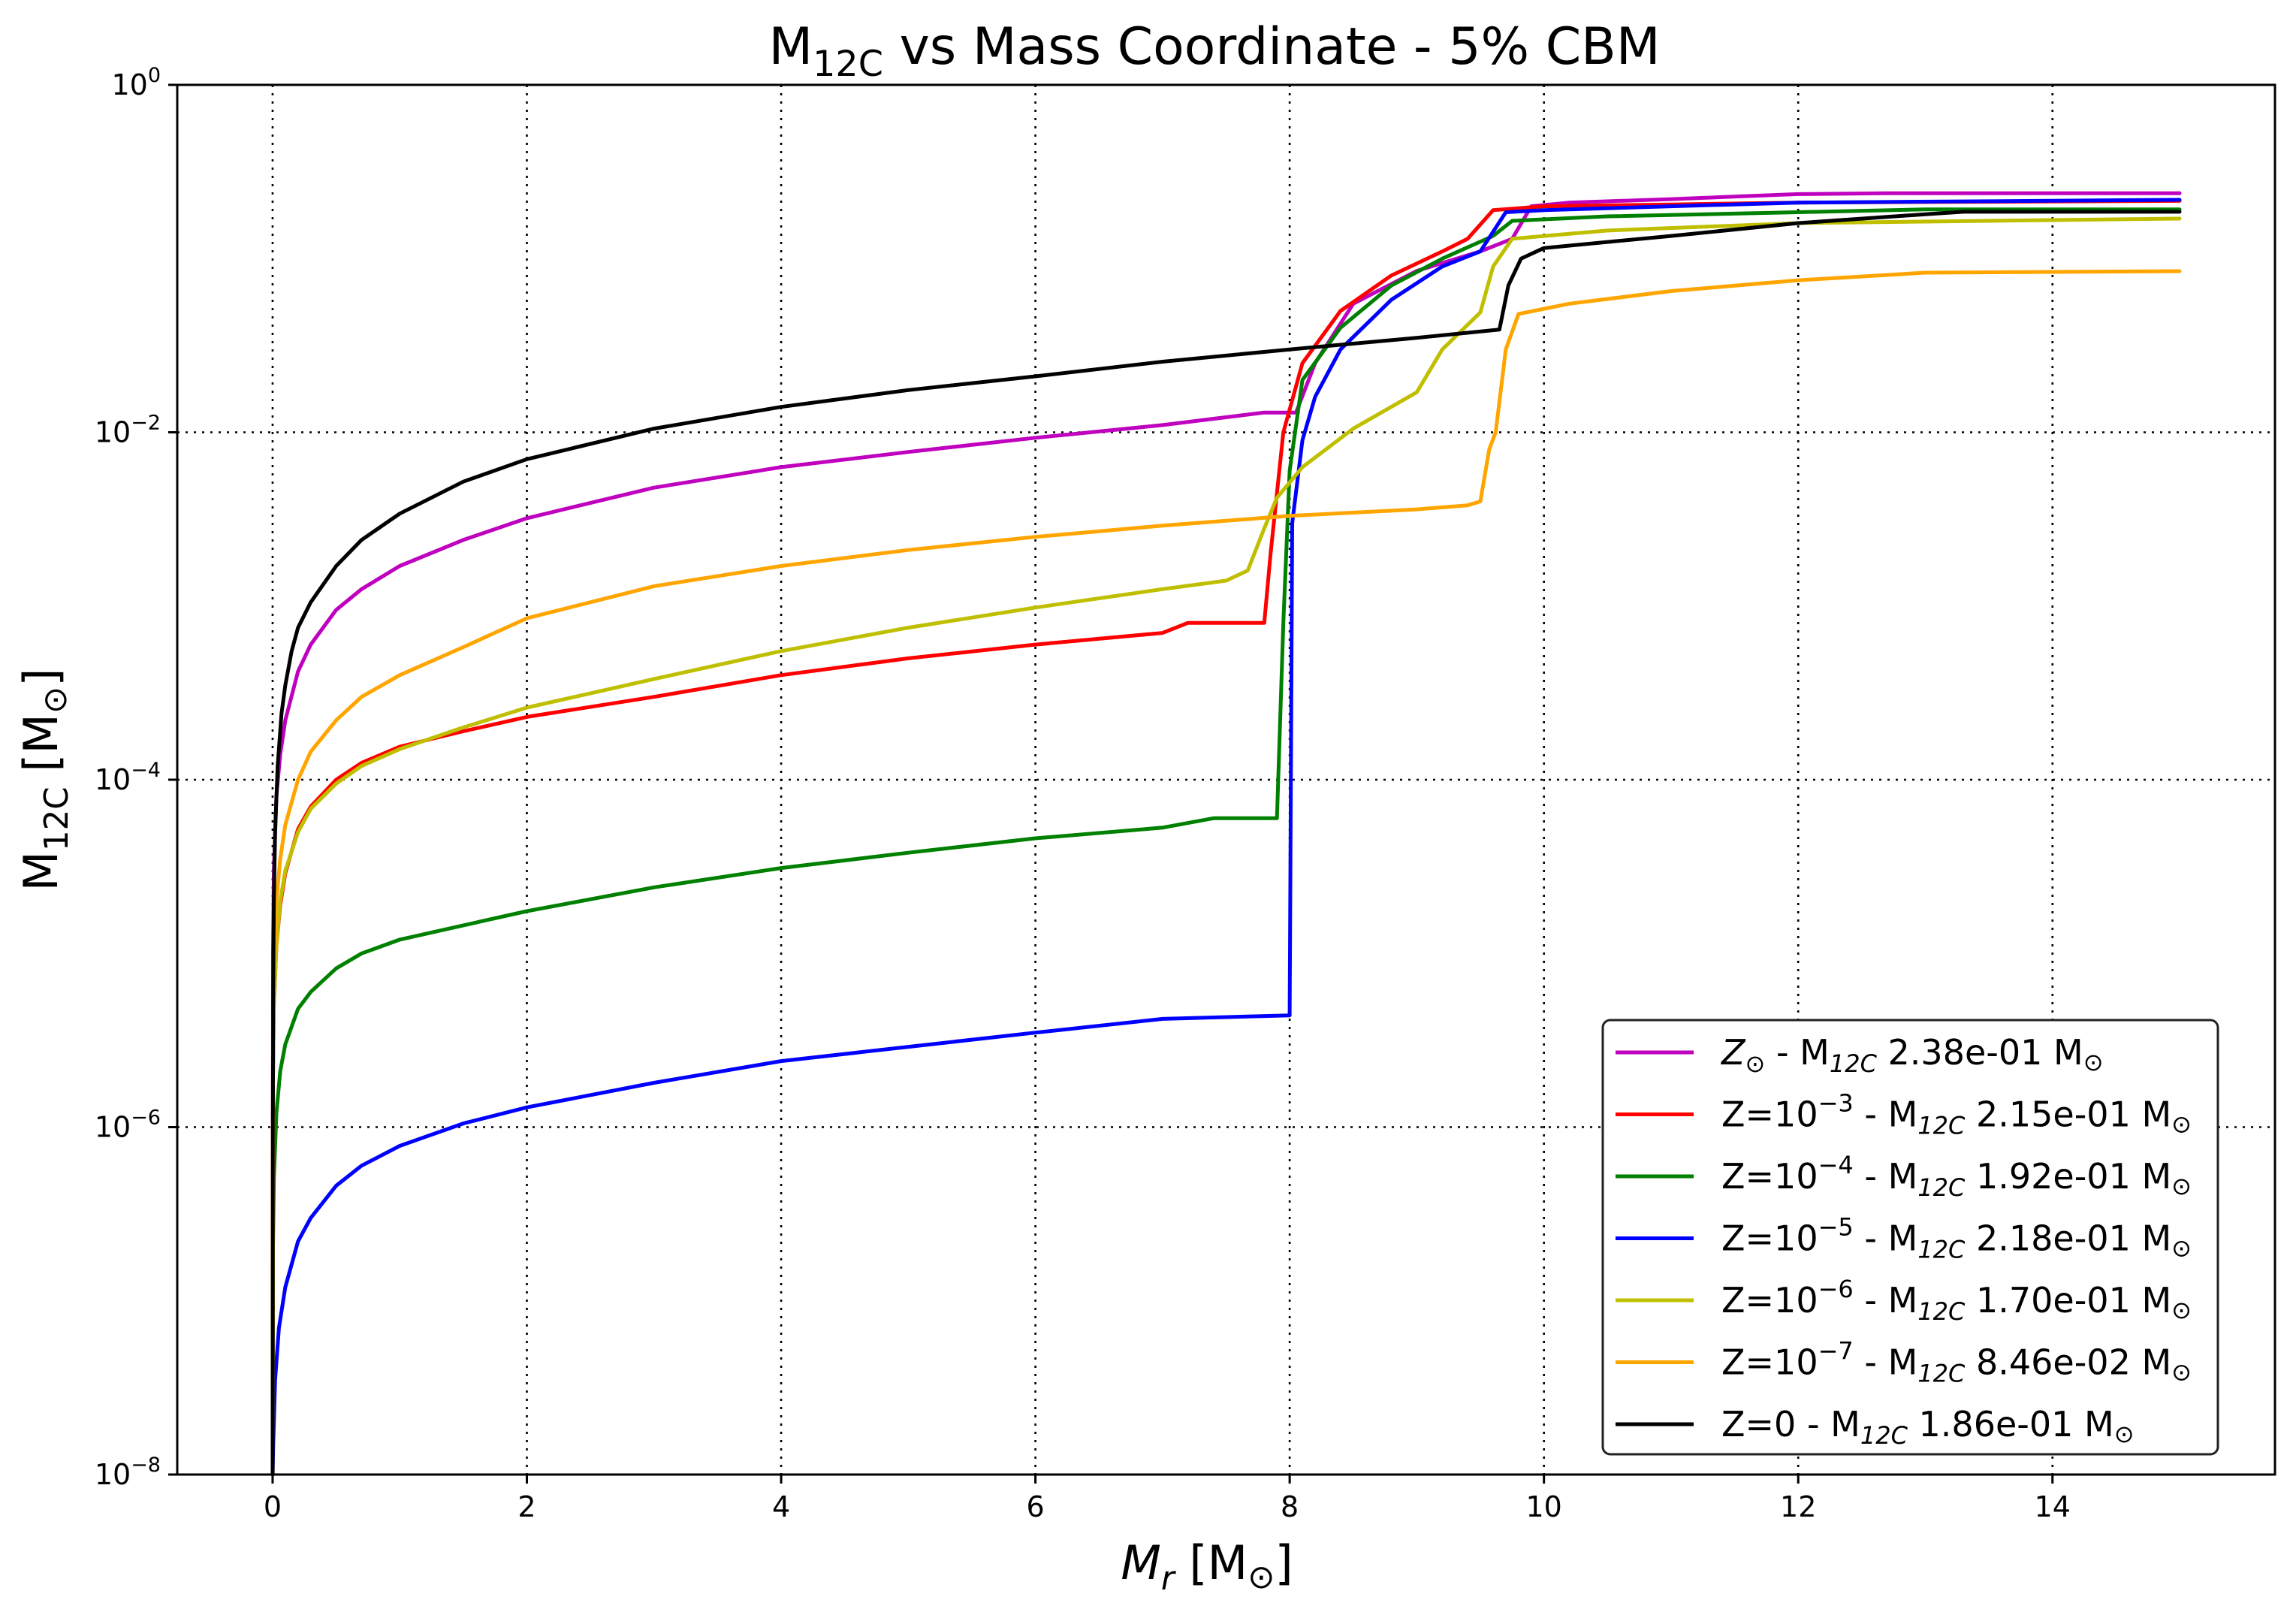  I want to click on y-tick-label: 10⁻², so click(128, 430).